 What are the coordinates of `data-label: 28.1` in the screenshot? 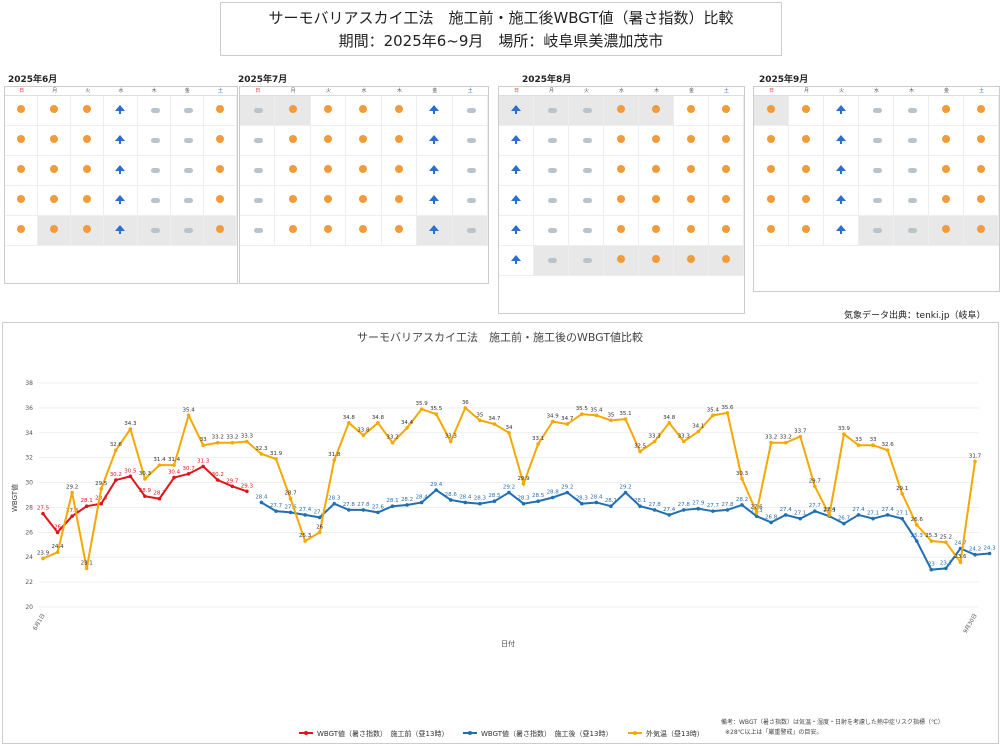 It's located at (392, 501).